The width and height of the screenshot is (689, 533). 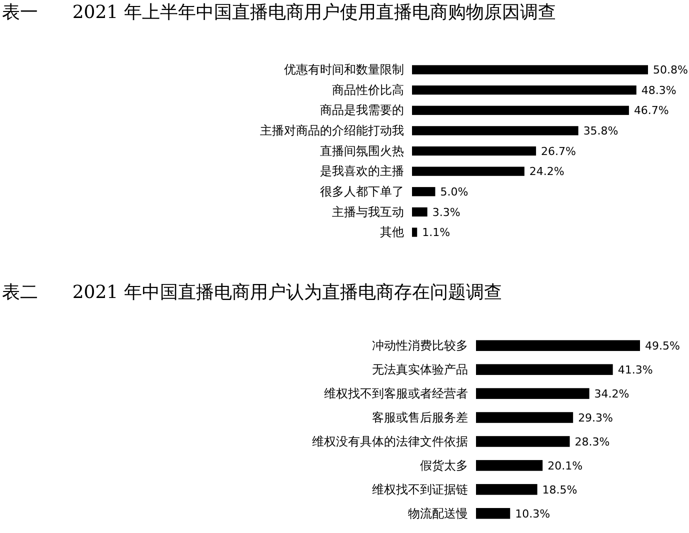 I want to click on y-tick-label: 很多人都下单了, so click(x=362, y=191).